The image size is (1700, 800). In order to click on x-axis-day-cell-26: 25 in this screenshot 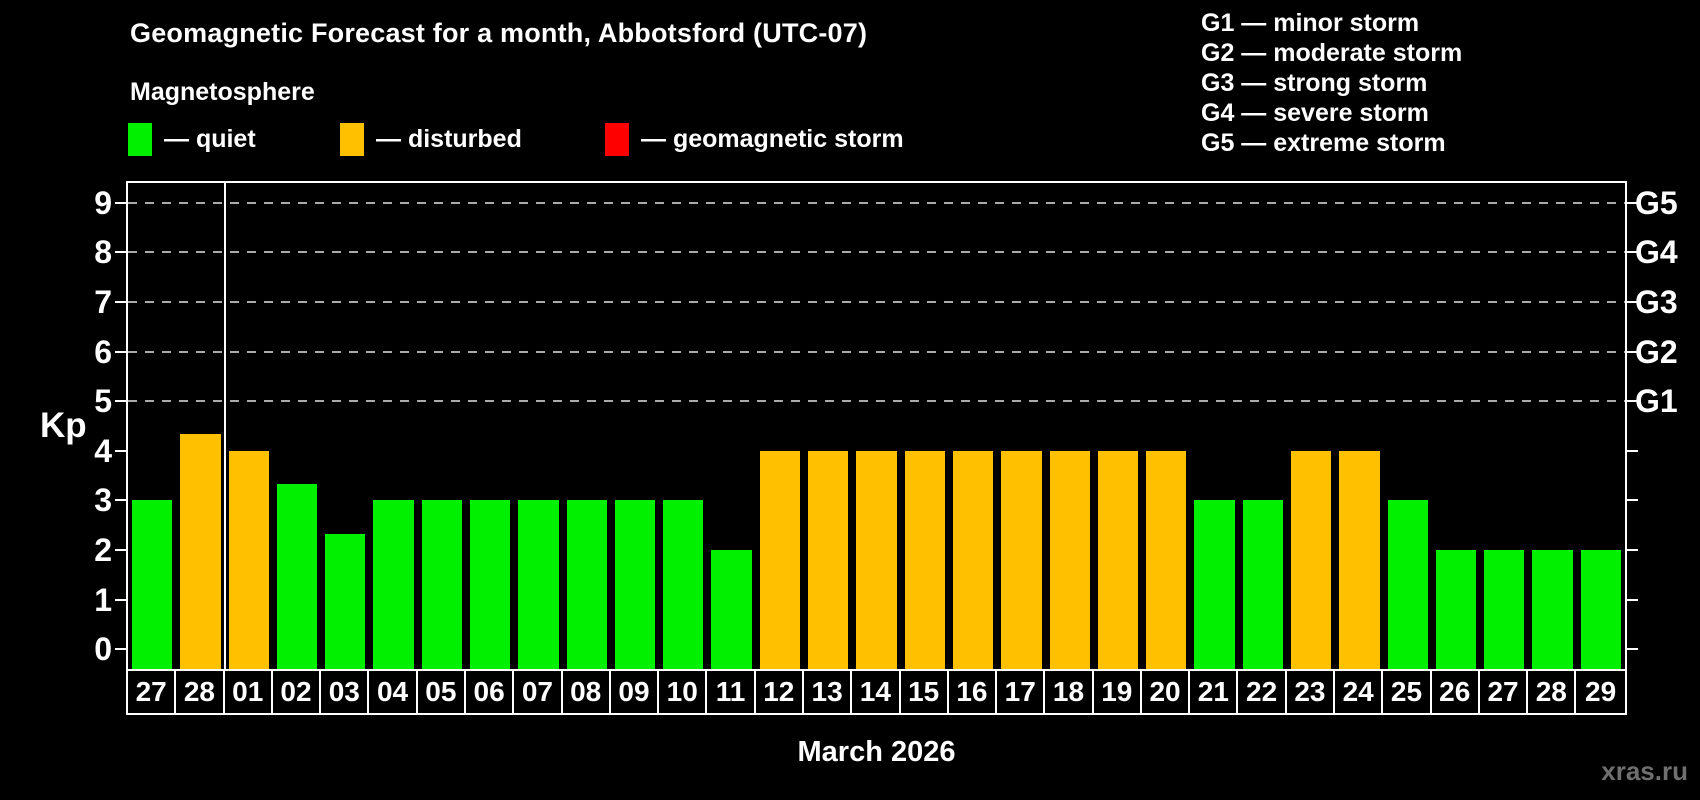, I will do `click(1407, 692)`.